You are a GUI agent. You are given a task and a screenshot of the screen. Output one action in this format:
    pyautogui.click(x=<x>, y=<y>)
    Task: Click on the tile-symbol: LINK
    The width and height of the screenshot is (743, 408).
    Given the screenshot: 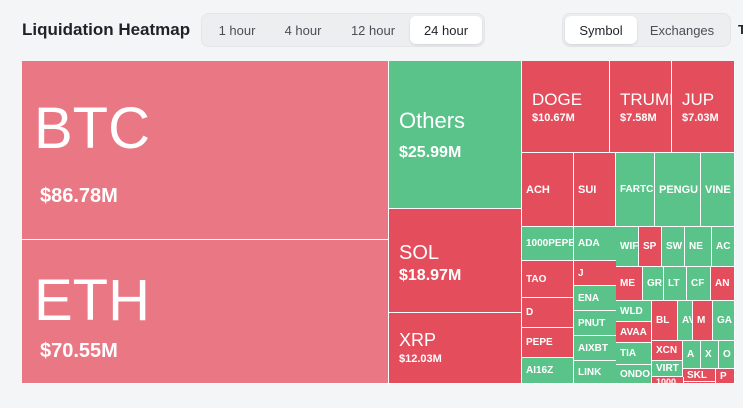 What is the action you would take?
    pyautogui.click(x=590, y=372)
    